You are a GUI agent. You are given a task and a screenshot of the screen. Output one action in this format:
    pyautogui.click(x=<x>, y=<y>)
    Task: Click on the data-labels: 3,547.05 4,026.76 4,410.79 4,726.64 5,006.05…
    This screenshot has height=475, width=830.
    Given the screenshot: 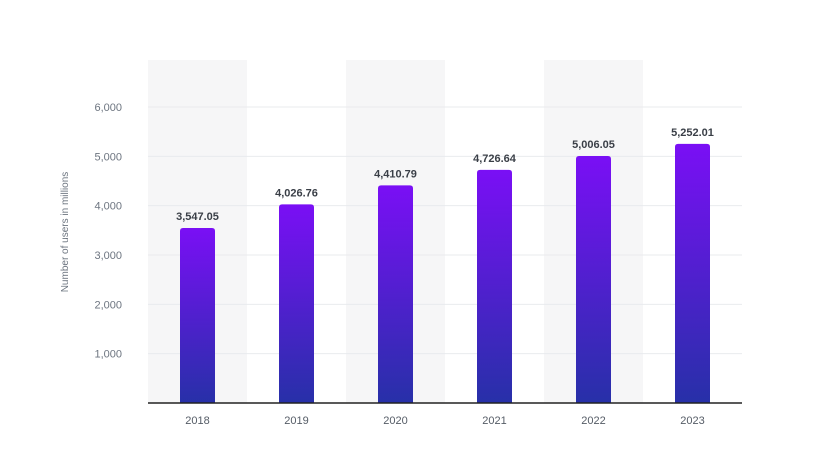 What is the action you would take?
    pyautogui.click(x=445, y=175)
    